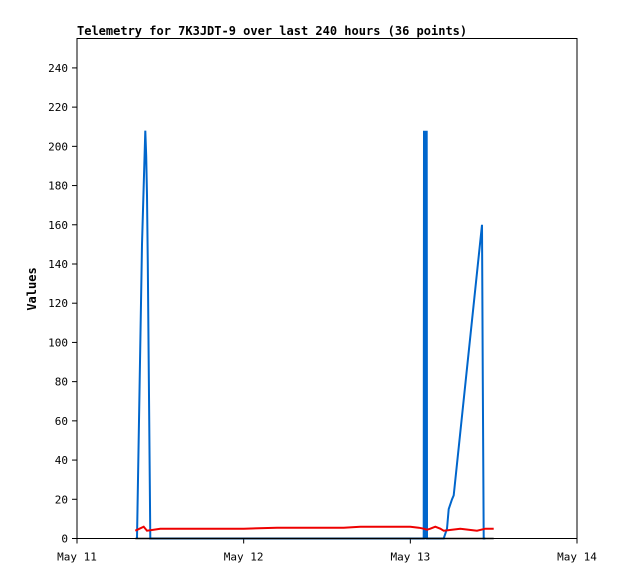 Image resolution: width=618 pixels, height=579 pixels. Describe the element at coordinates (410, 557) in the screenshot. I see `x-tick-label: May 13` at that location.